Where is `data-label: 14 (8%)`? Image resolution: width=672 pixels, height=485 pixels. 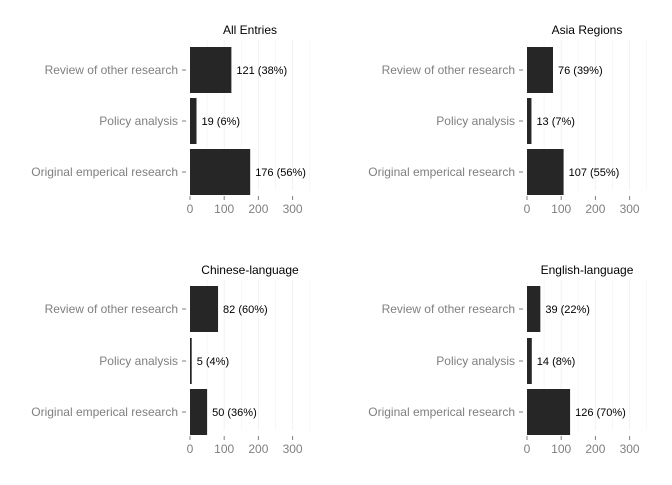
data-label: 14 (8%) is located at coordinates (556, 362).